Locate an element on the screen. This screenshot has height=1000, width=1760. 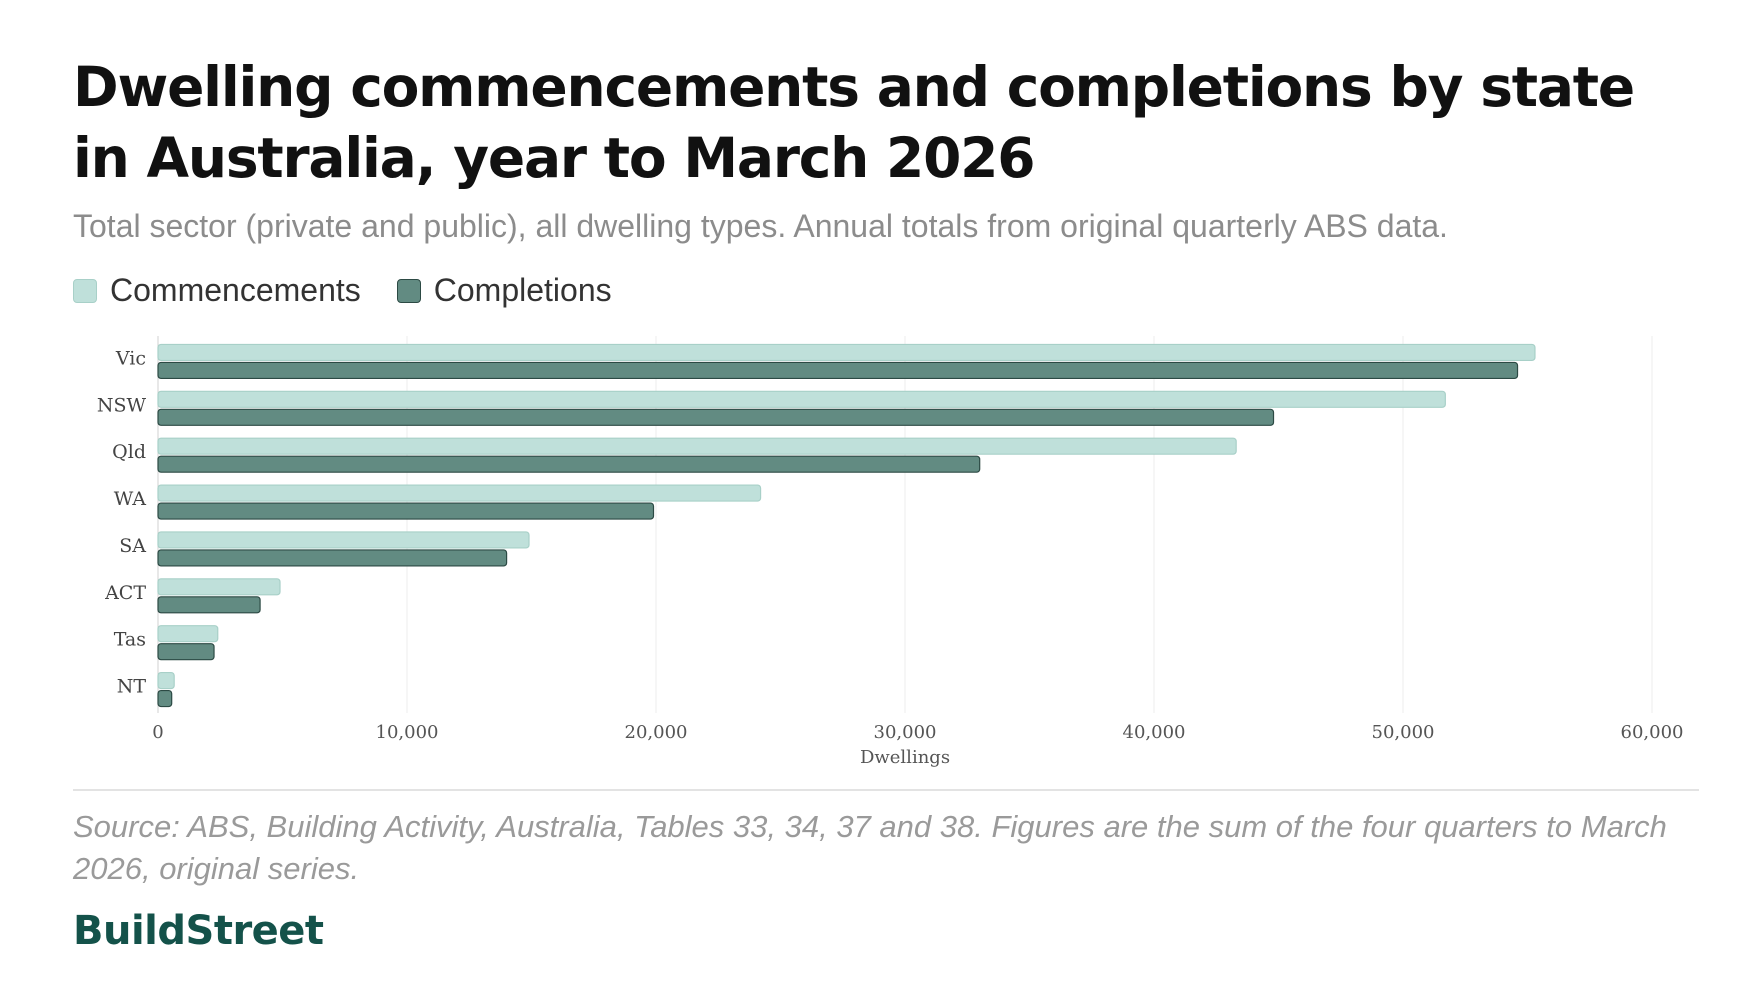
chart-legend: Commencements Completions is located at coordinates (360, 290).